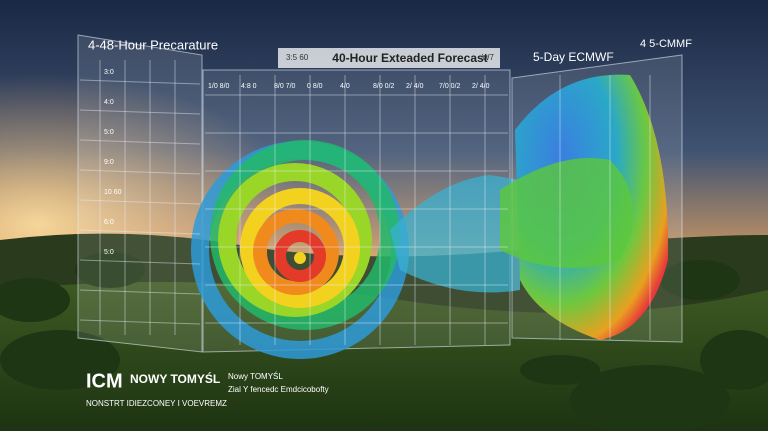  What do you see at coordinates (300, 249) in the screenshot?
I see `swirl-graphic` at bounding box center [300, 249].